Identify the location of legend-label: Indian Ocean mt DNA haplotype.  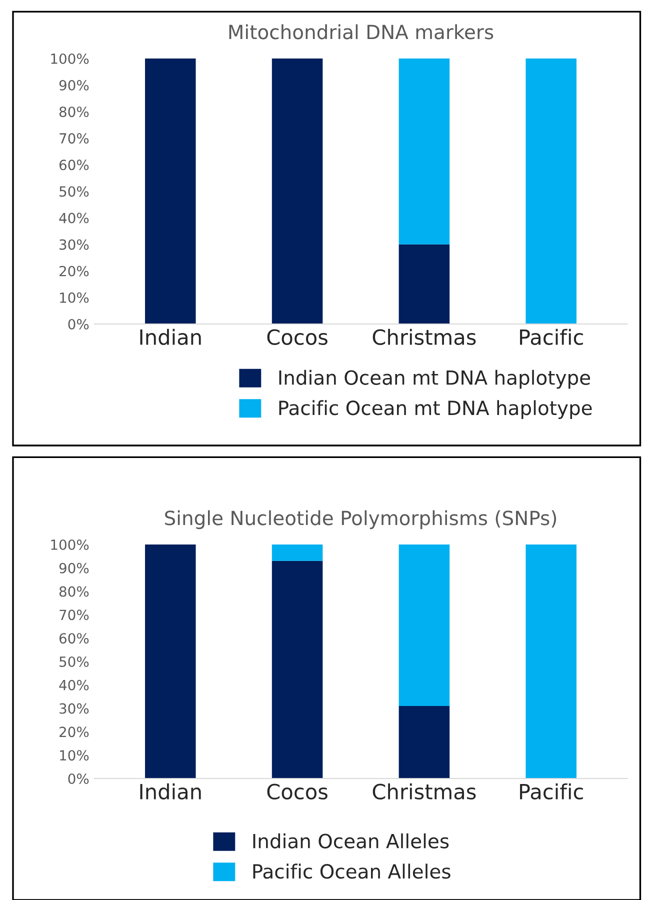
(434, 379).